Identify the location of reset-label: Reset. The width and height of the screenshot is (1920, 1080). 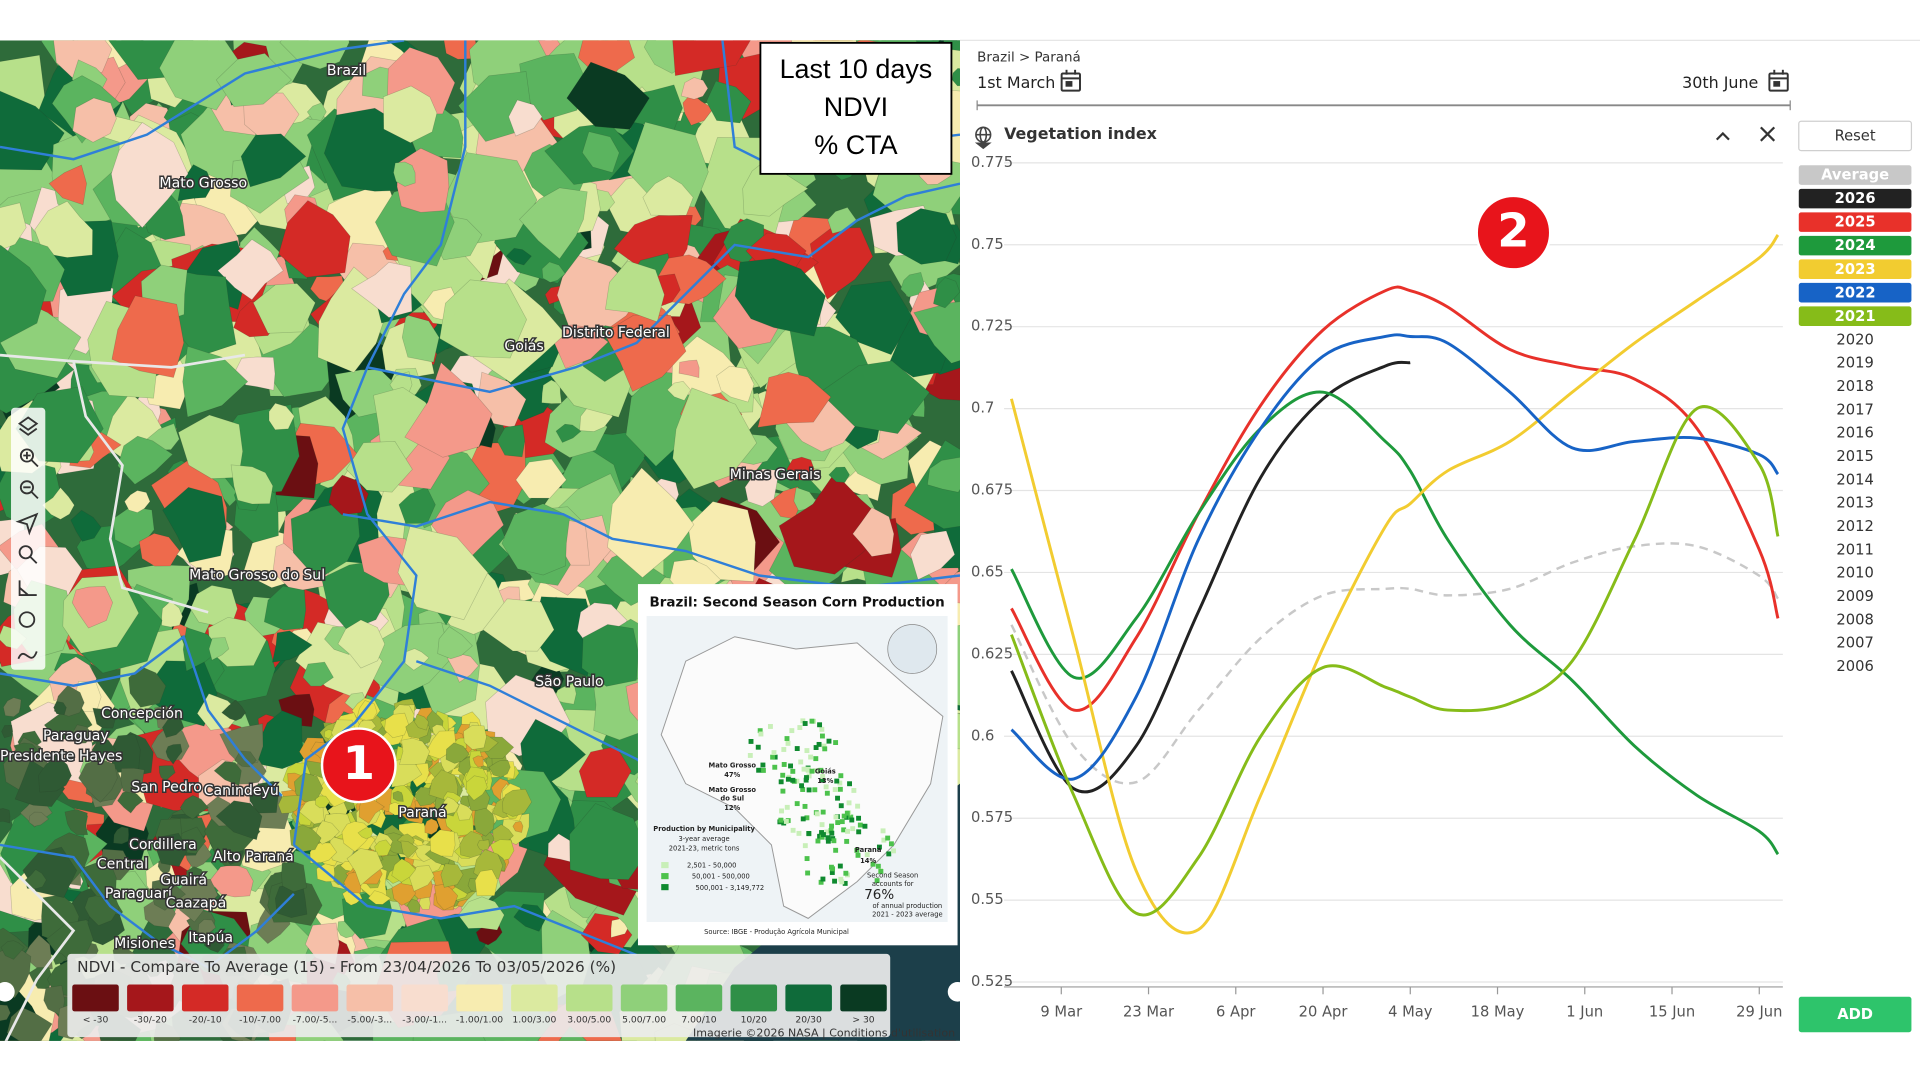
(1855, 136).